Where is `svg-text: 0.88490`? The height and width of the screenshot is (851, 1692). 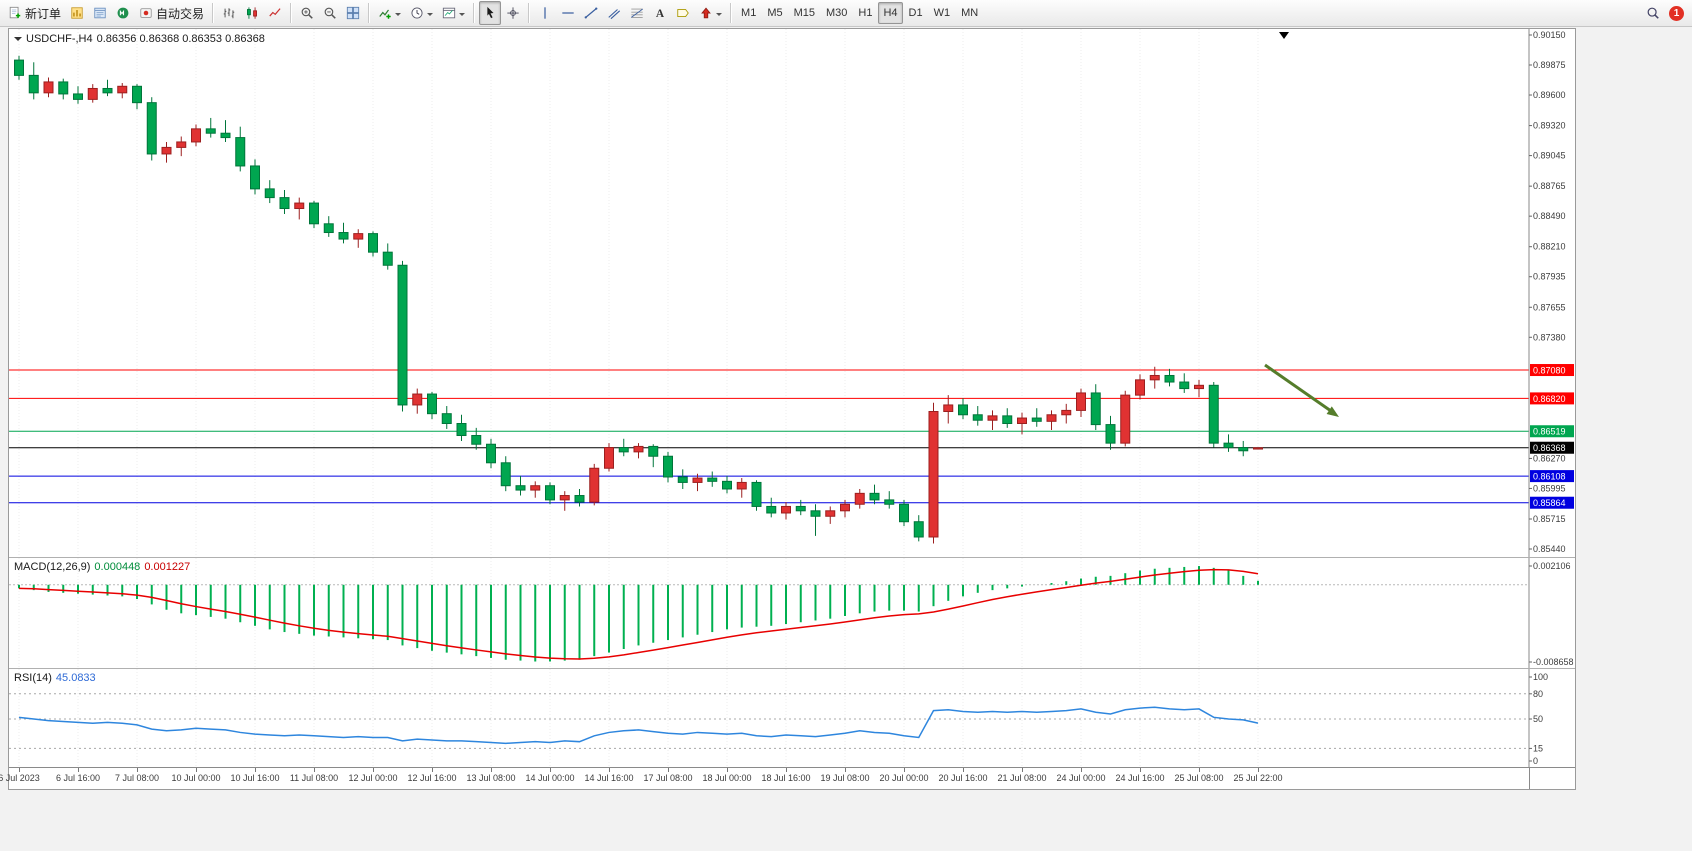 svg-text: 0.88490 is located at coordinates (1549, 216).